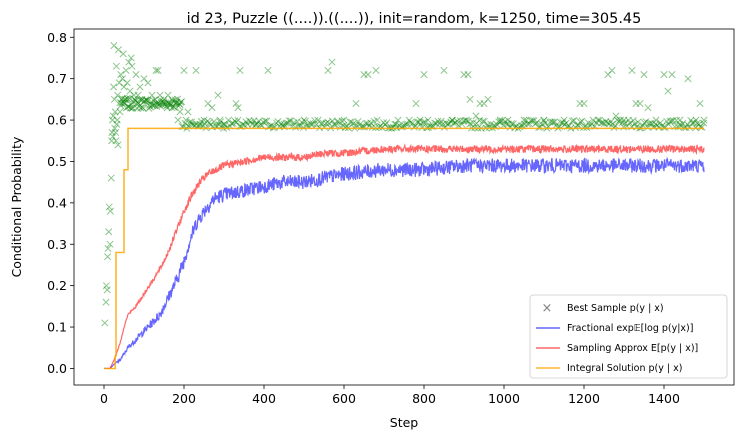 This screenshot has width=740, height=444. What do you see at coordinates (404, 422) in the screenshot?
I see `x-axis-label: Step` at bounding box center [404, 422].